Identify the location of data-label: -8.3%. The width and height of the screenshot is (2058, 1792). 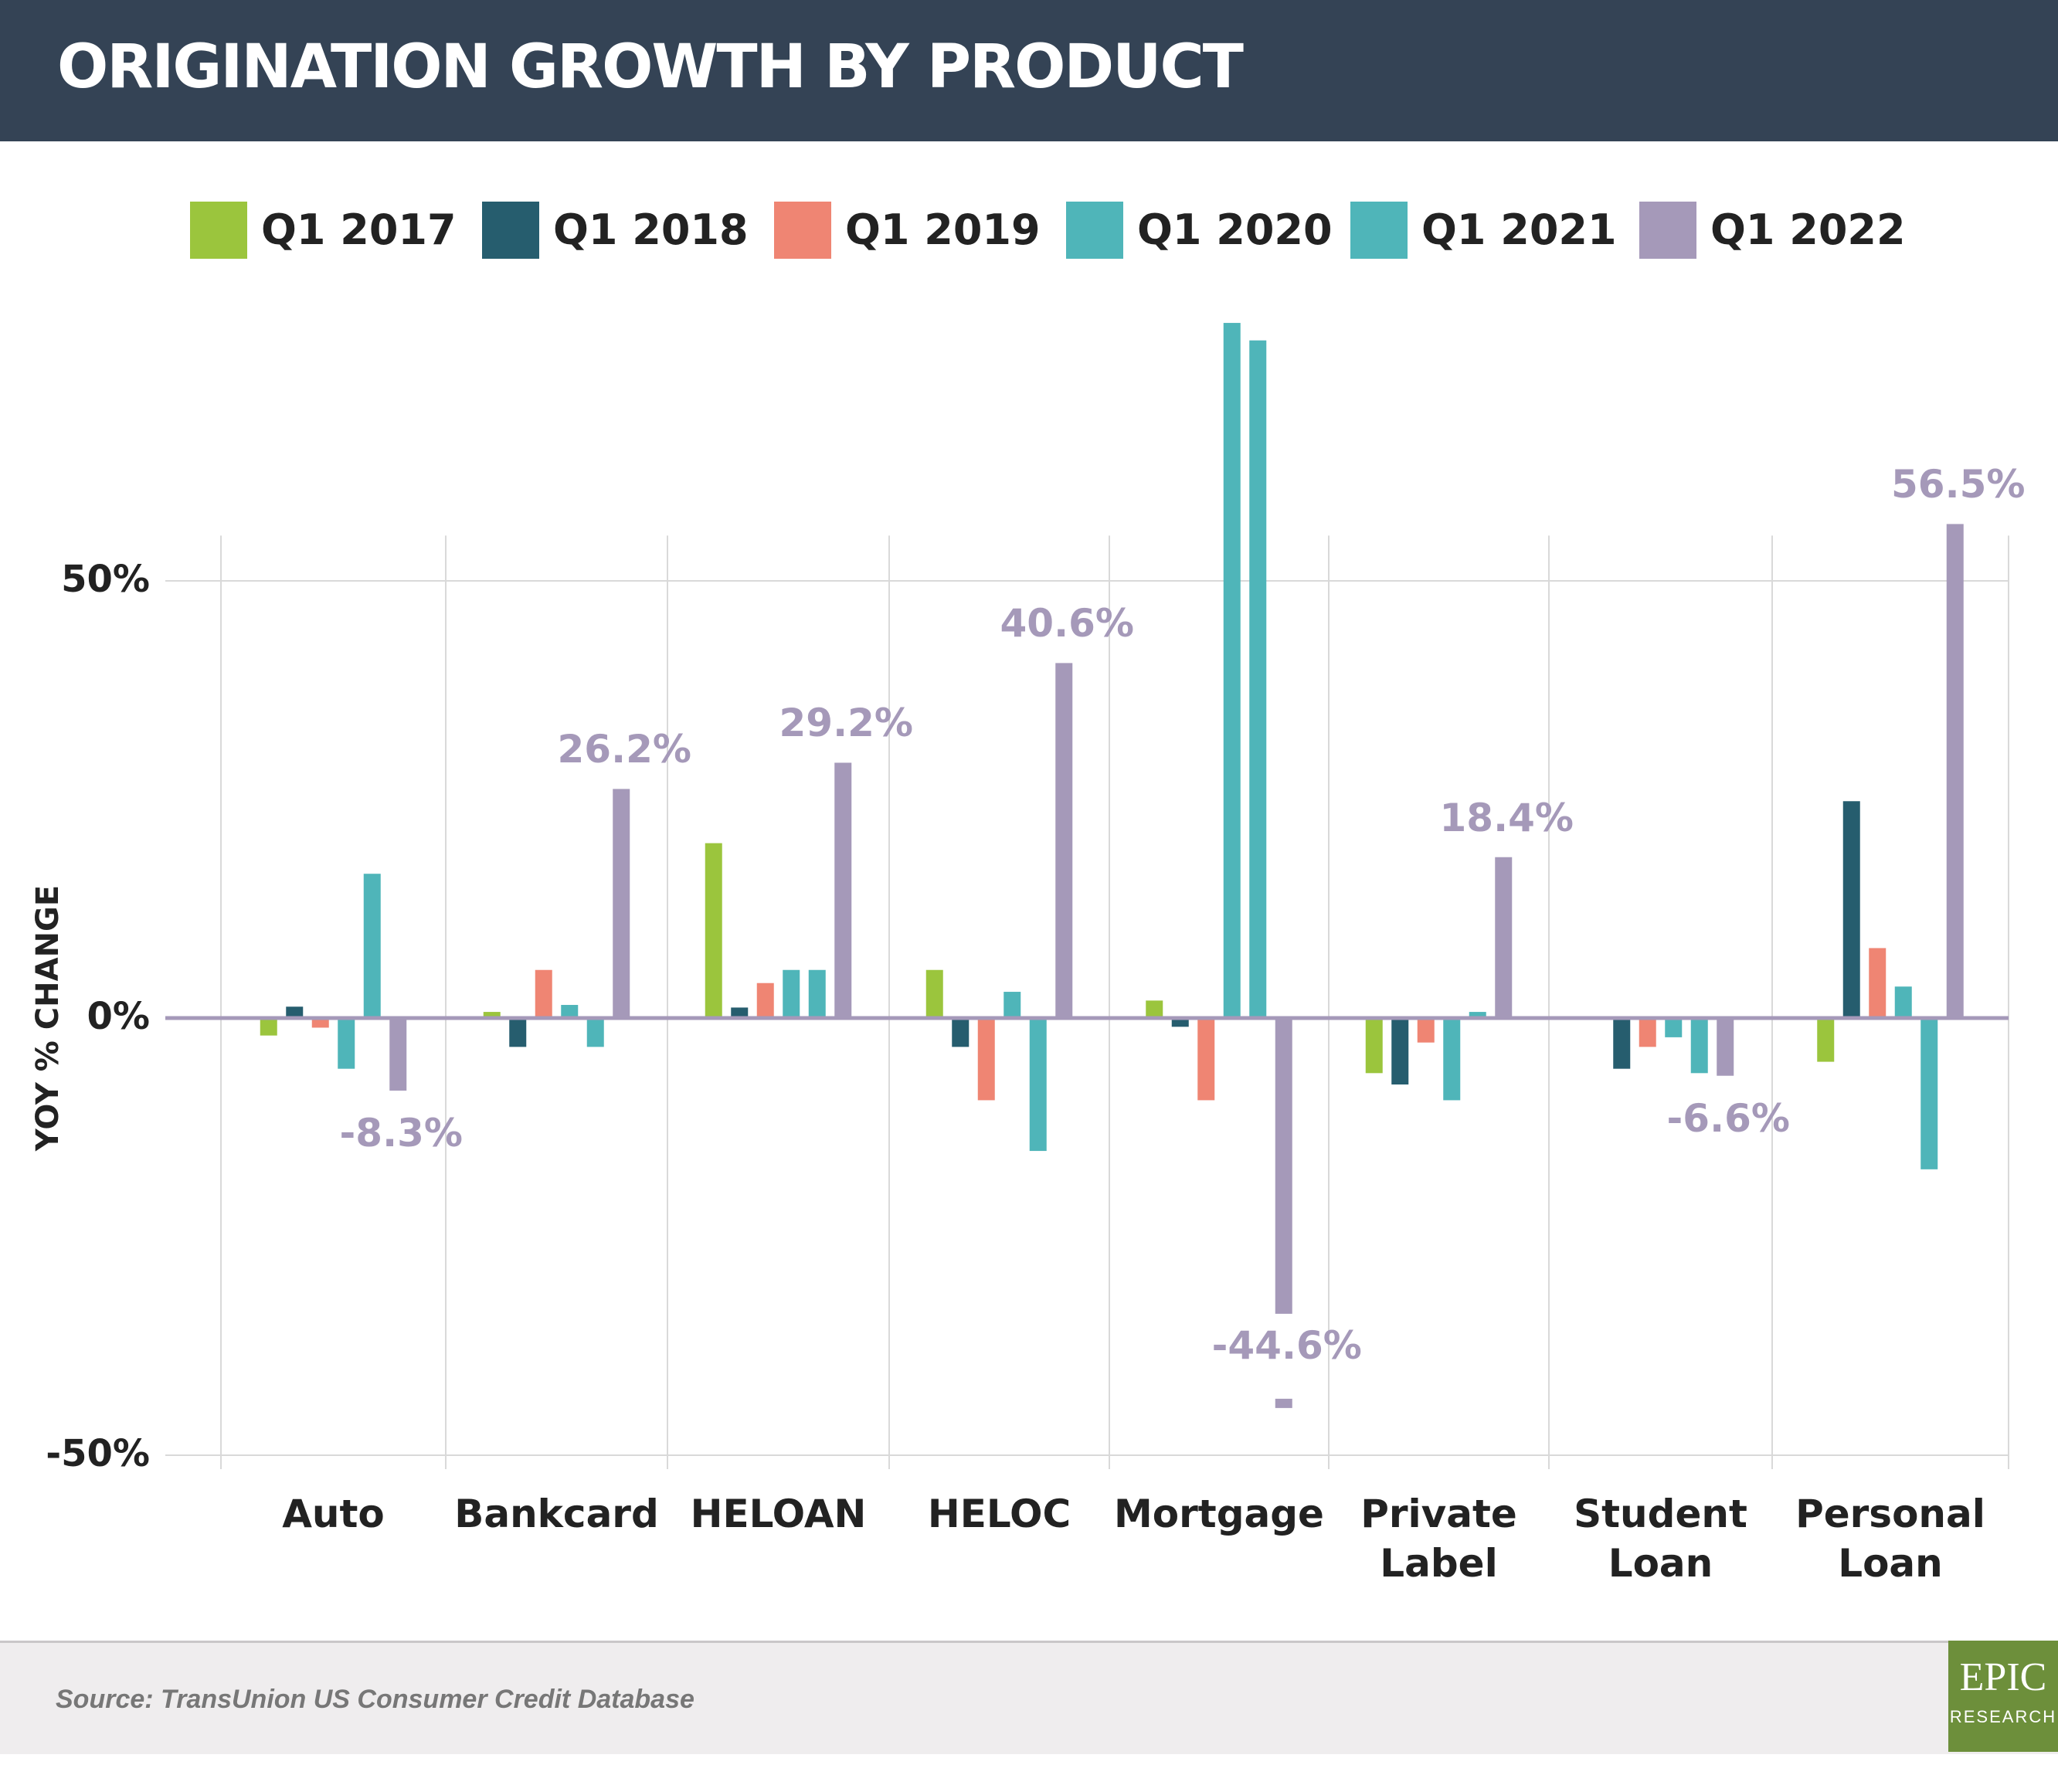
(401, 1133).